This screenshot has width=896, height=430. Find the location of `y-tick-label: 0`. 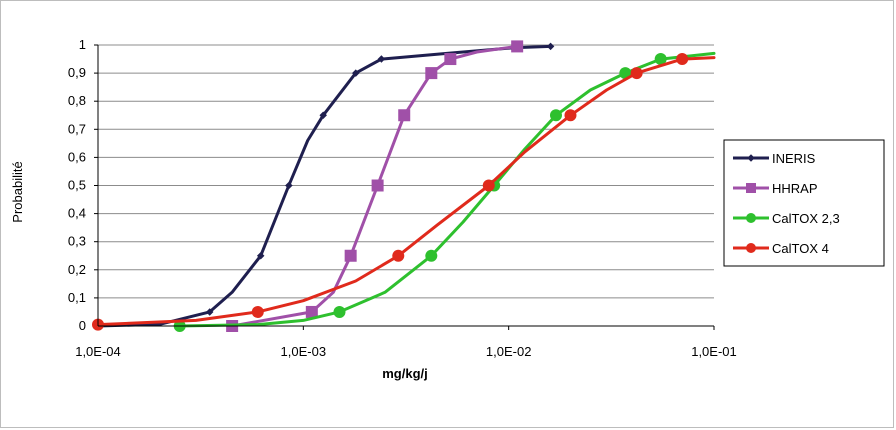

y-tick-label: 0 is located at coordinates (82, 325).